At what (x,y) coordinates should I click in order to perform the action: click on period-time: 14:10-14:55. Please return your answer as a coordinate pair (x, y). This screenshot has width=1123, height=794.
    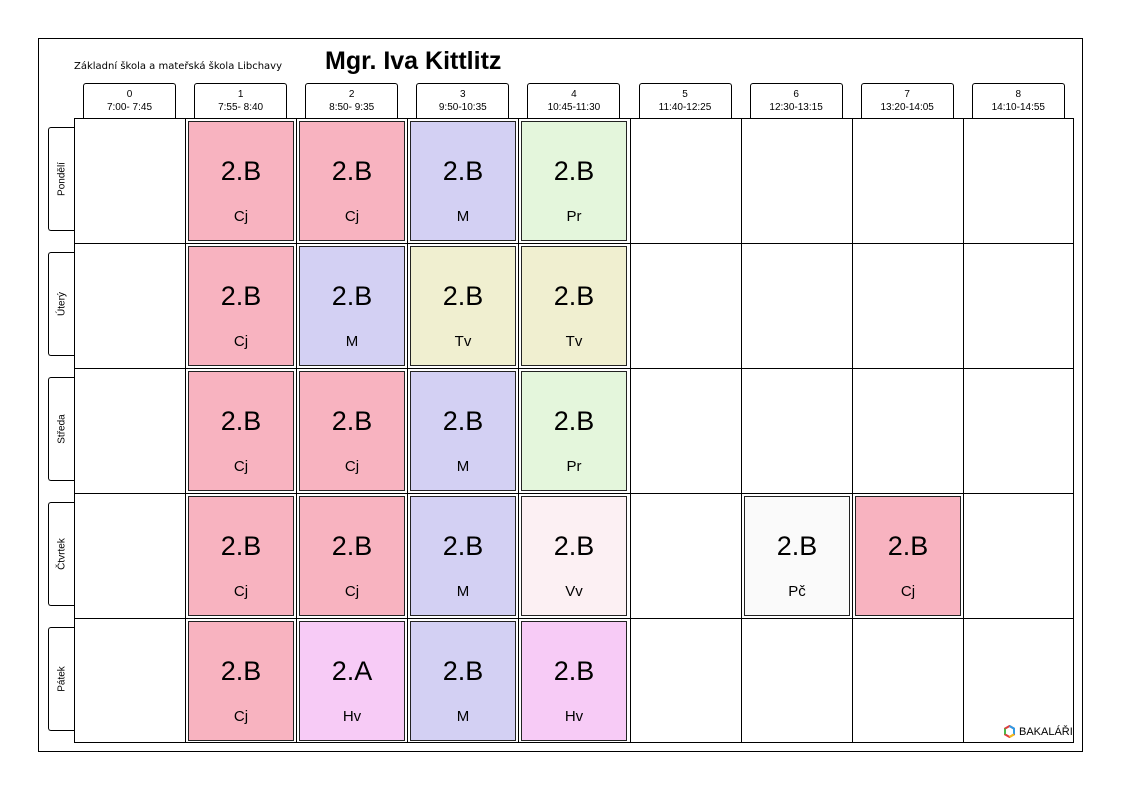
    Looking at the image, I should click on (1018, 107).